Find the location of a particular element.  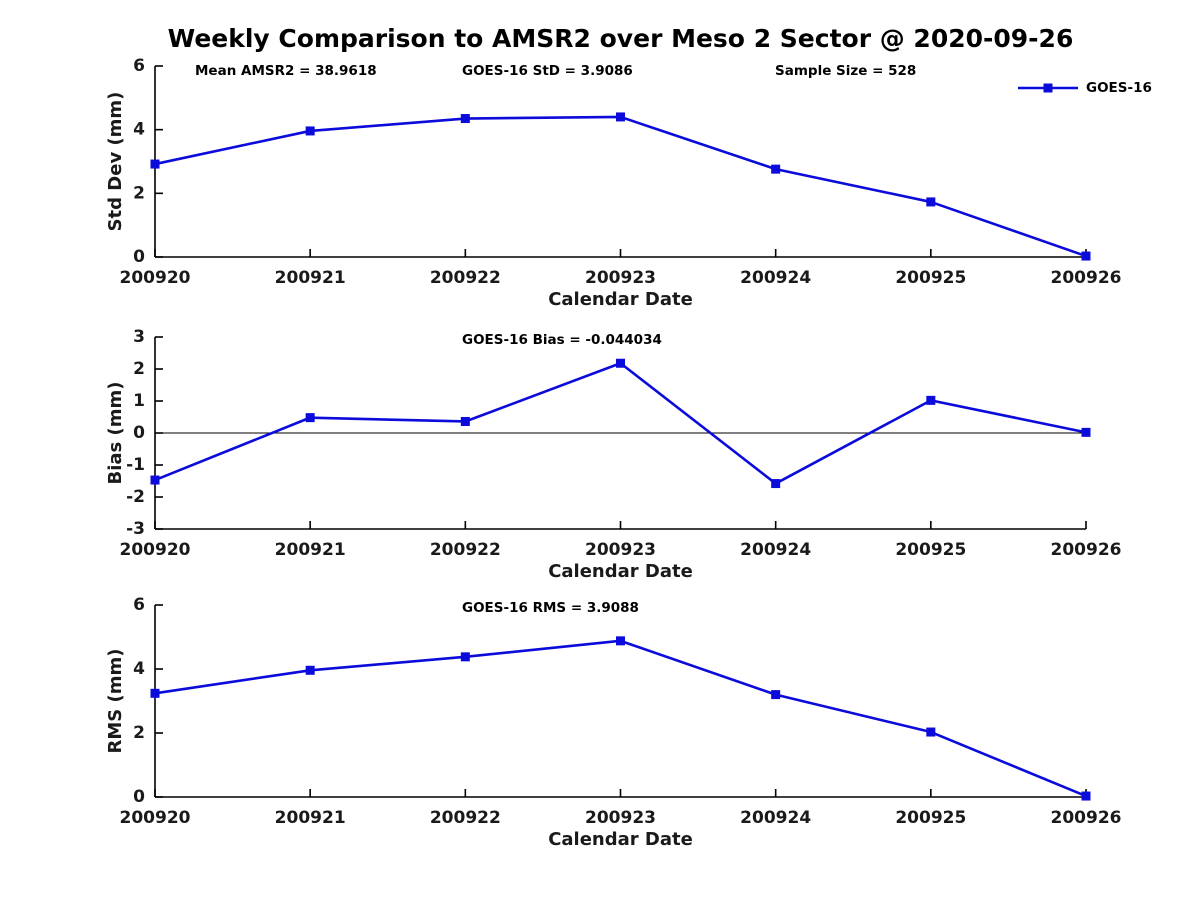

y-tick-label: 3 is located at coordinates (139, 337).